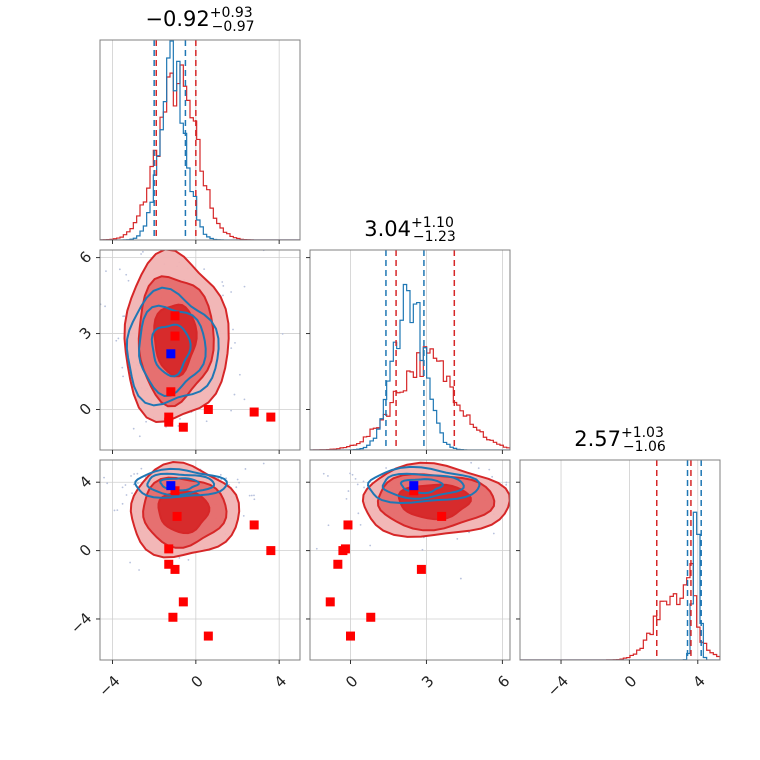 Image resolution: width=760 pixels, height=760 pixels. What do you see at coordinates (280, 681) in the screenshot?
I see `x-tick-label: 4` at bounding box center [280, 681].